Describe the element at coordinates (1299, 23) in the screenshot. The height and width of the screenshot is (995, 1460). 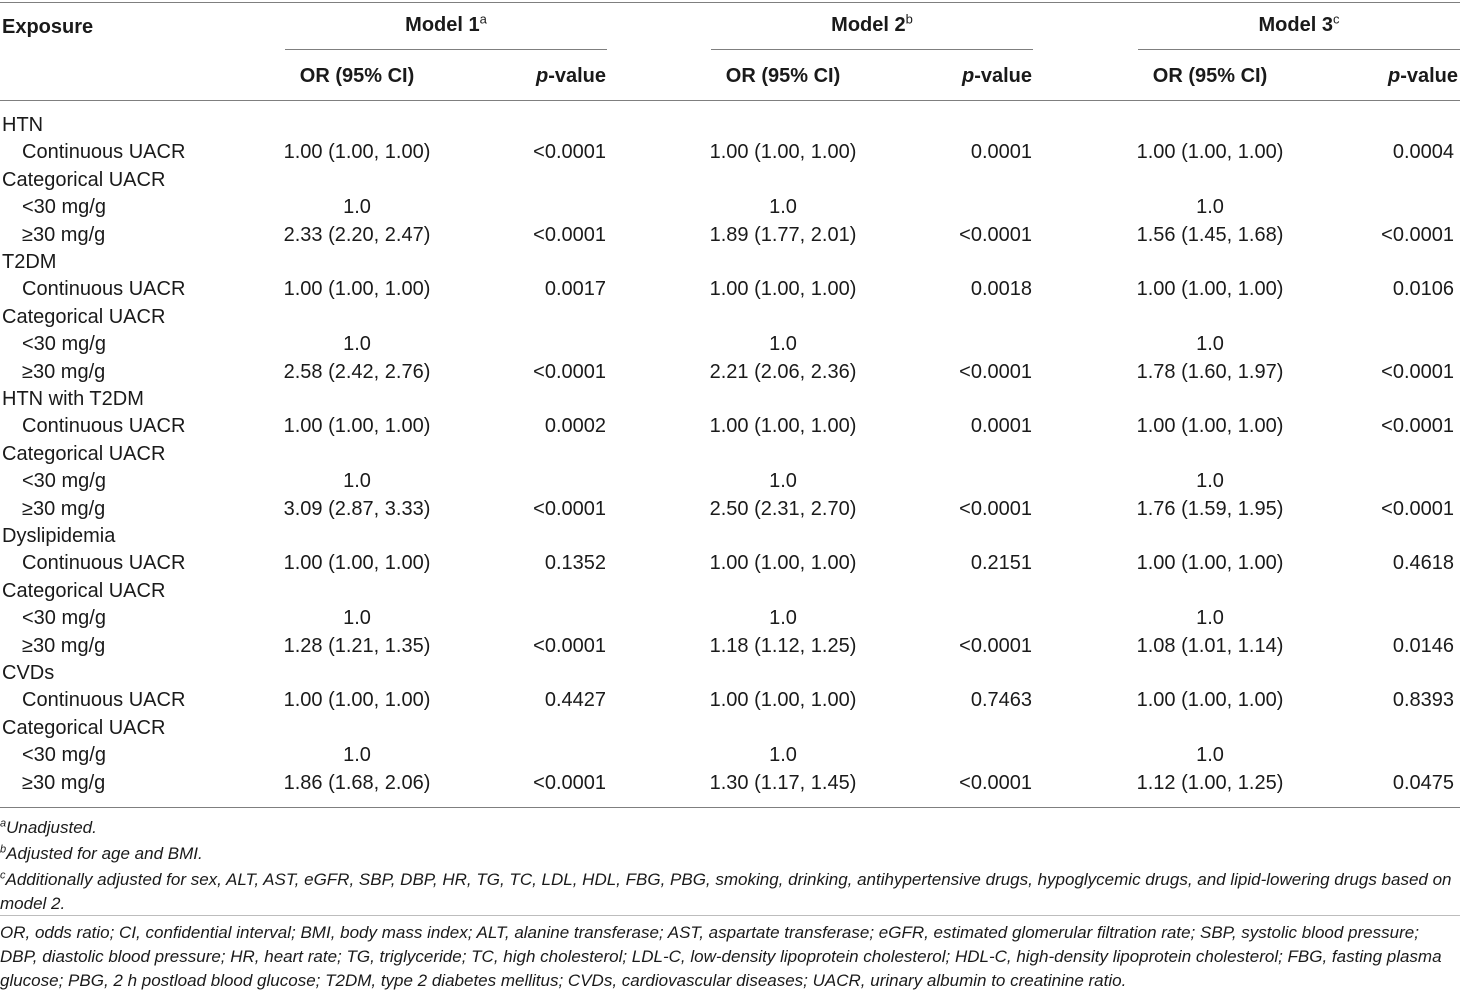
I see `model-3-header: Model 3c` at that location.